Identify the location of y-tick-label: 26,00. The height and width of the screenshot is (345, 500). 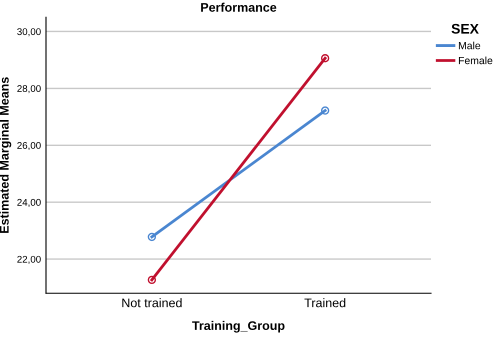
(29, 146).